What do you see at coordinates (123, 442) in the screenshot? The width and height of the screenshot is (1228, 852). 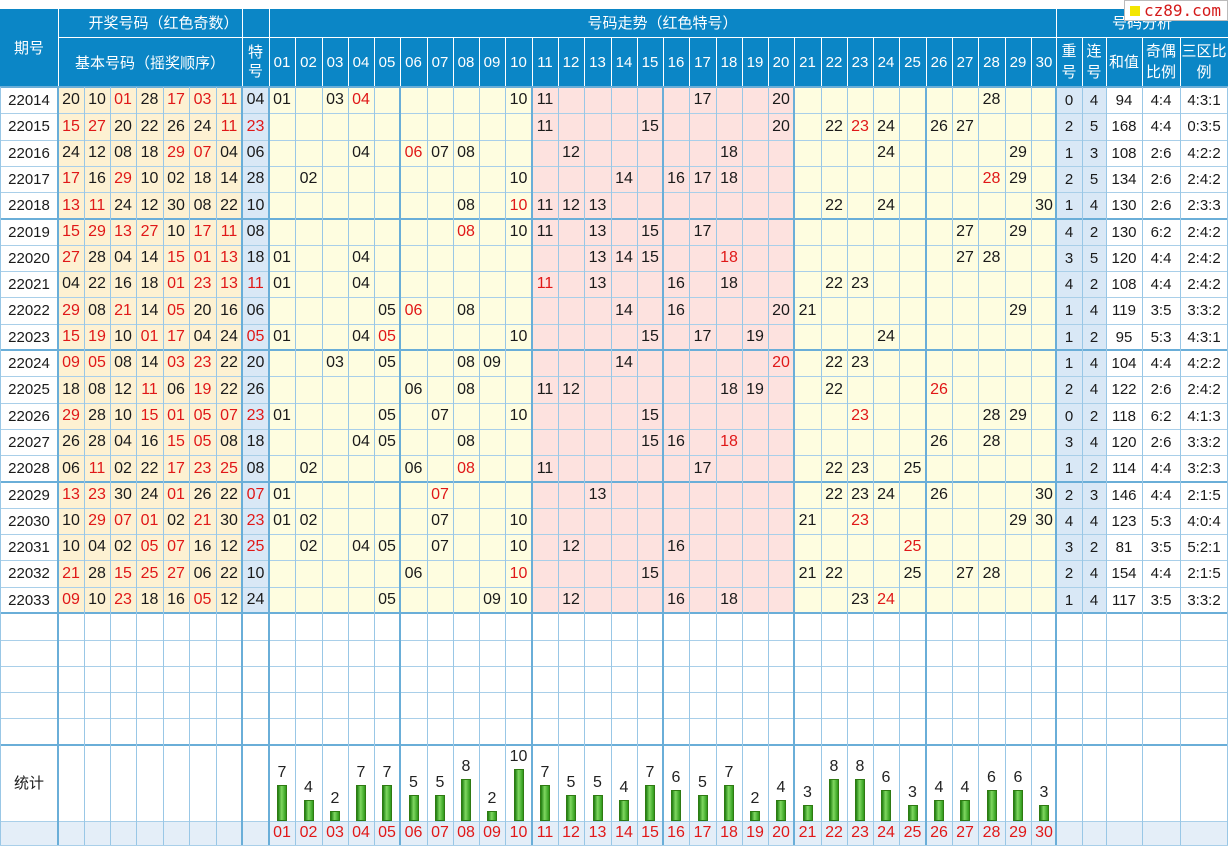 I see `basic-number: 04` at bounding box center [123, 442].